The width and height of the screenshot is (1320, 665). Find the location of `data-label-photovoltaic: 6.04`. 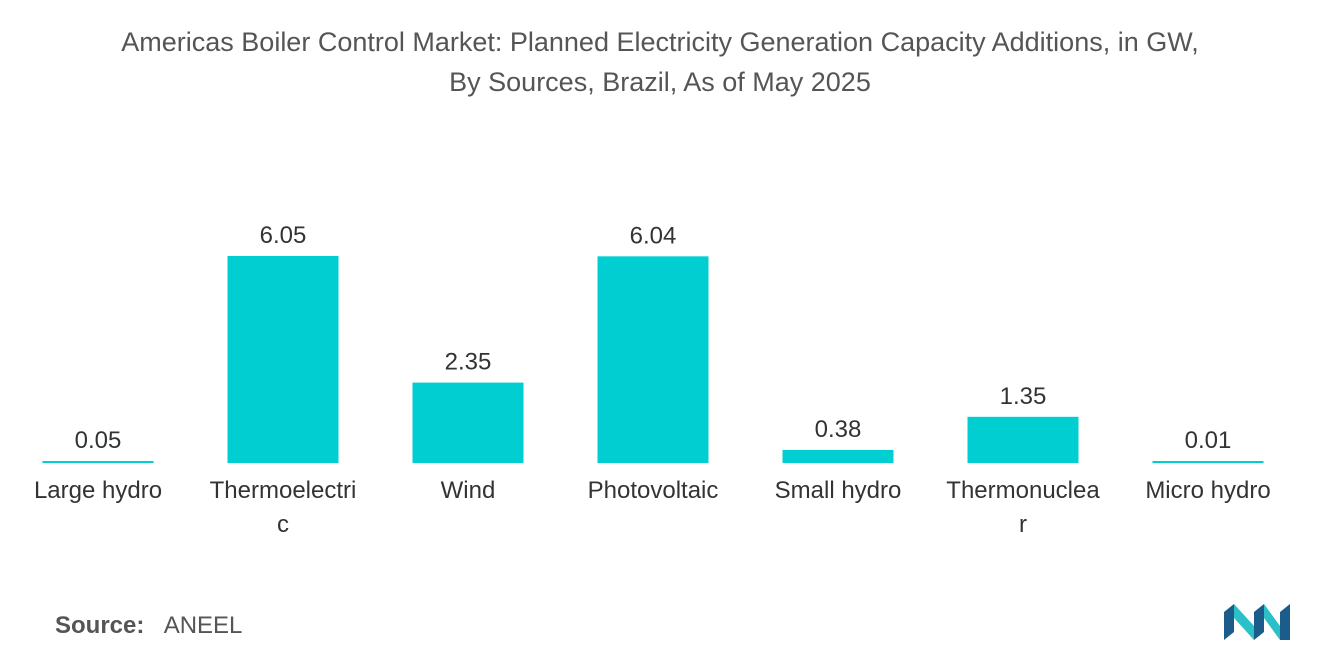

data-label-photovoltaic: 6.04 is located at coordinates (653, 235).